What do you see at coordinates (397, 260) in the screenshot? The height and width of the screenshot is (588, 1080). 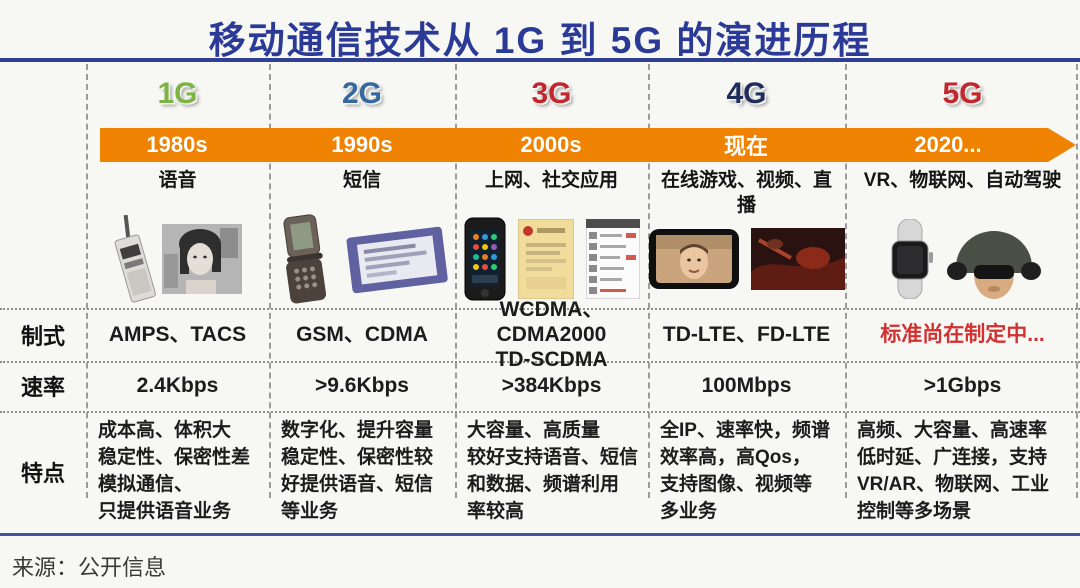 I see `sms-screen-image` at bounding box center [397, 260].